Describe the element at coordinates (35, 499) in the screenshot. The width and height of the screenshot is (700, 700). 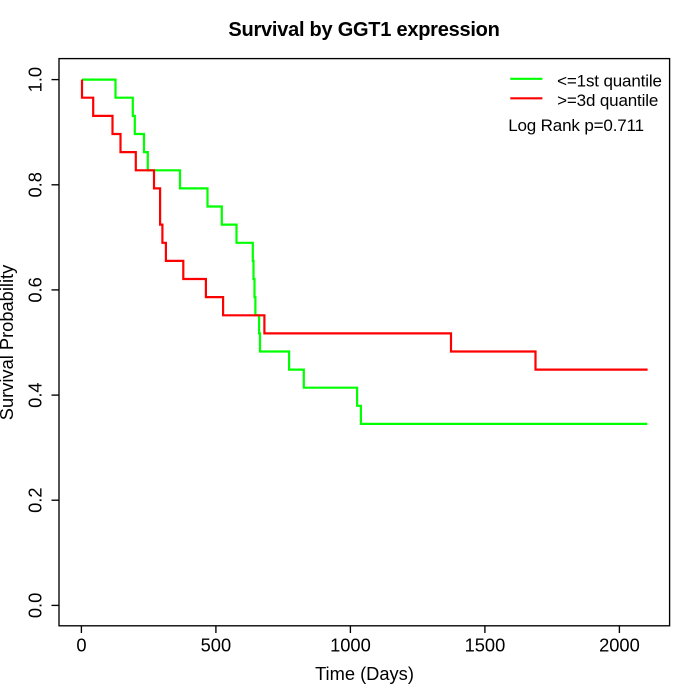
I see `svg-text: 0.2` at that location.